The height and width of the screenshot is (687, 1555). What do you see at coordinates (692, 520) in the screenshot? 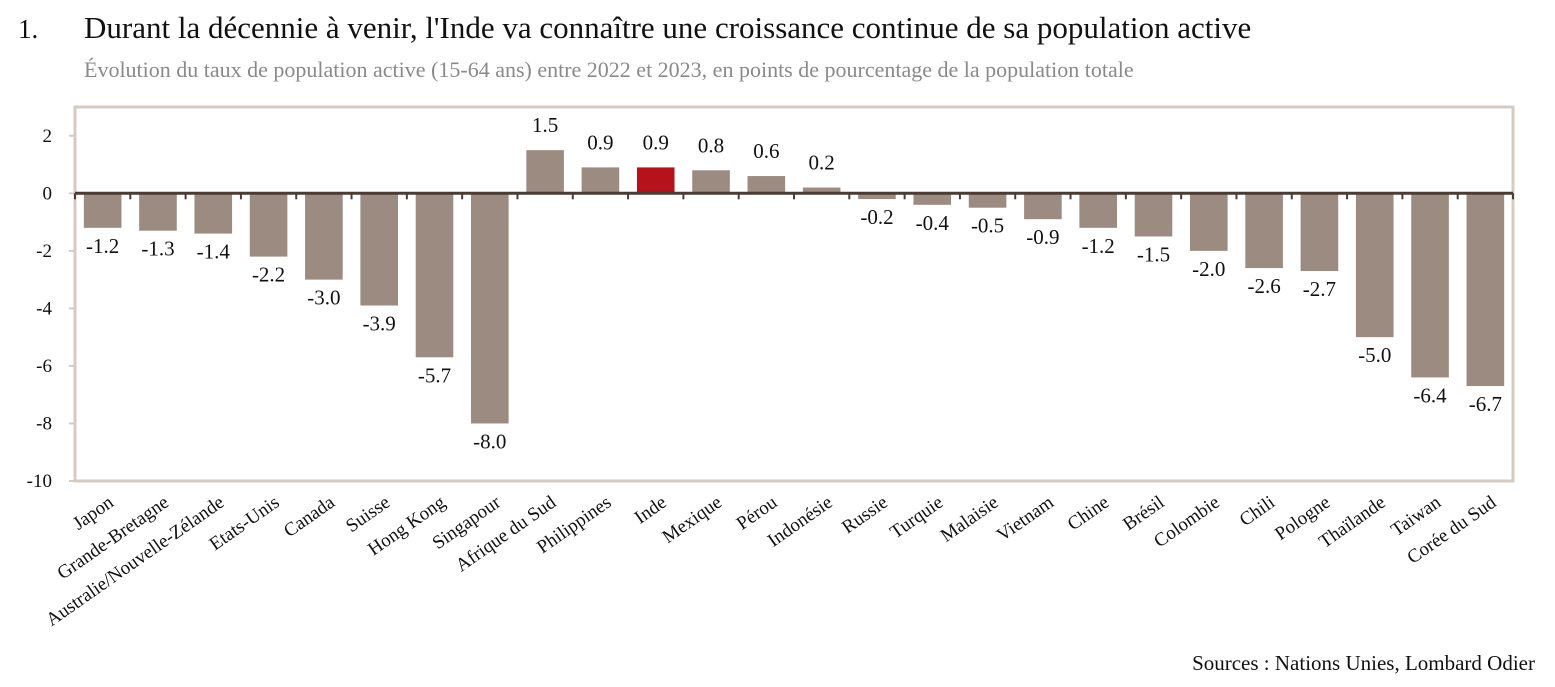
I see `x-tick-label-11: Mexique` at bounding box center [692, 520].